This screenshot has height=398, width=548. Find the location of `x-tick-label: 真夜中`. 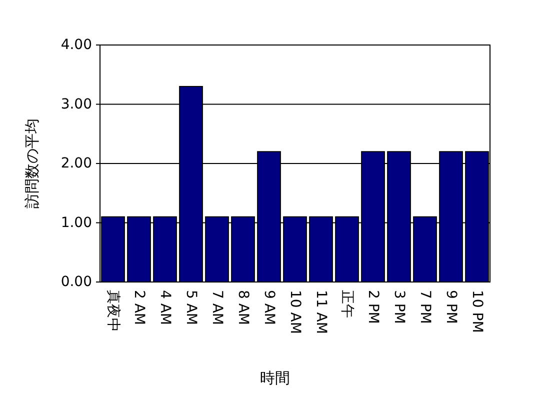

x-tick-label: 真夜中 is located at coordinates (113, 311).